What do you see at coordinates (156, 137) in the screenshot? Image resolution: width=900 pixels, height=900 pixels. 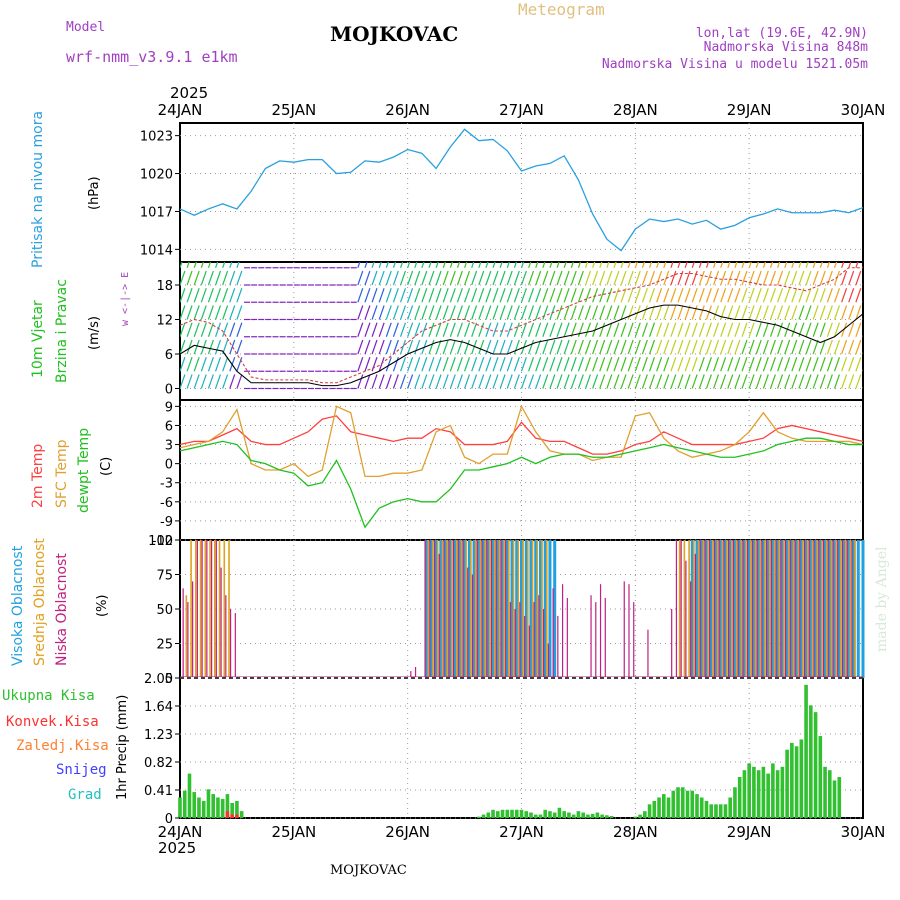 I see `y-tick-label: 1023` at bounding box center [156, 137].